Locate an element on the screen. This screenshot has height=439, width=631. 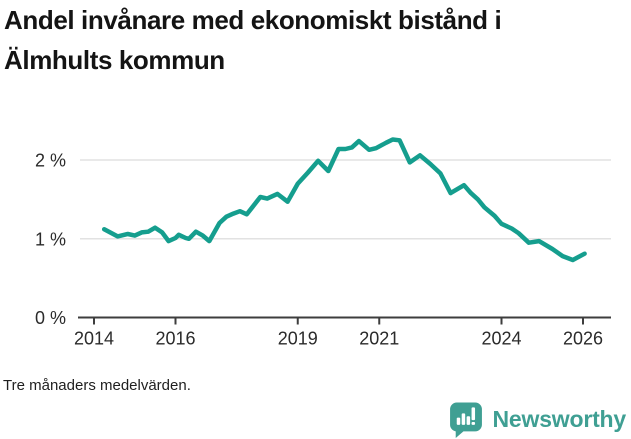
x-axis is located at coordinates (344, 320).